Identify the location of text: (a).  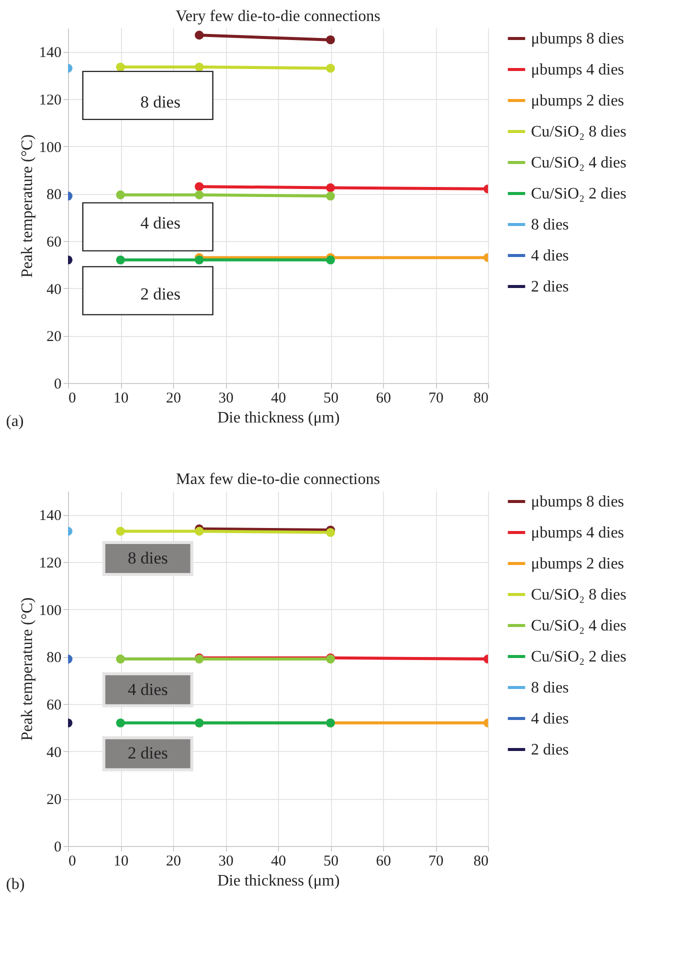
(15, 421).